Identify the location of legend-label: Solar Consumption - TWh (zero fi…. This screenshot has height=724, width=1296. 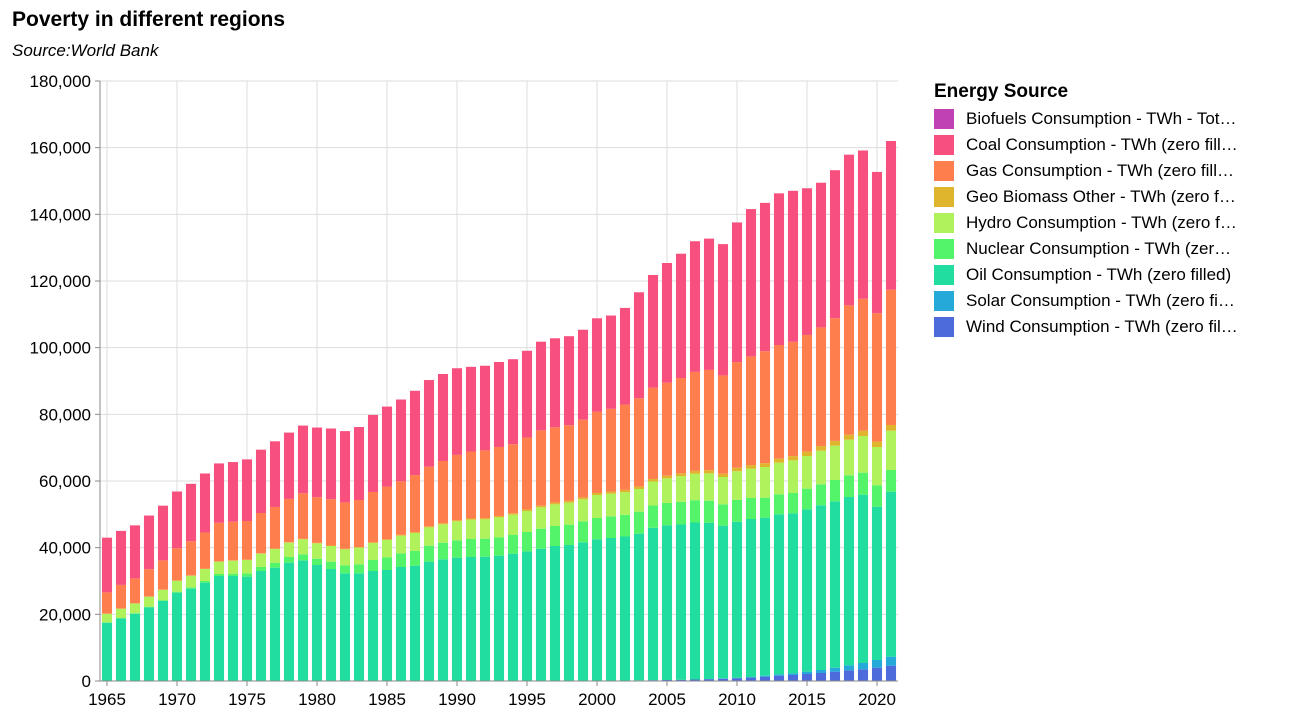
(1100, 300).